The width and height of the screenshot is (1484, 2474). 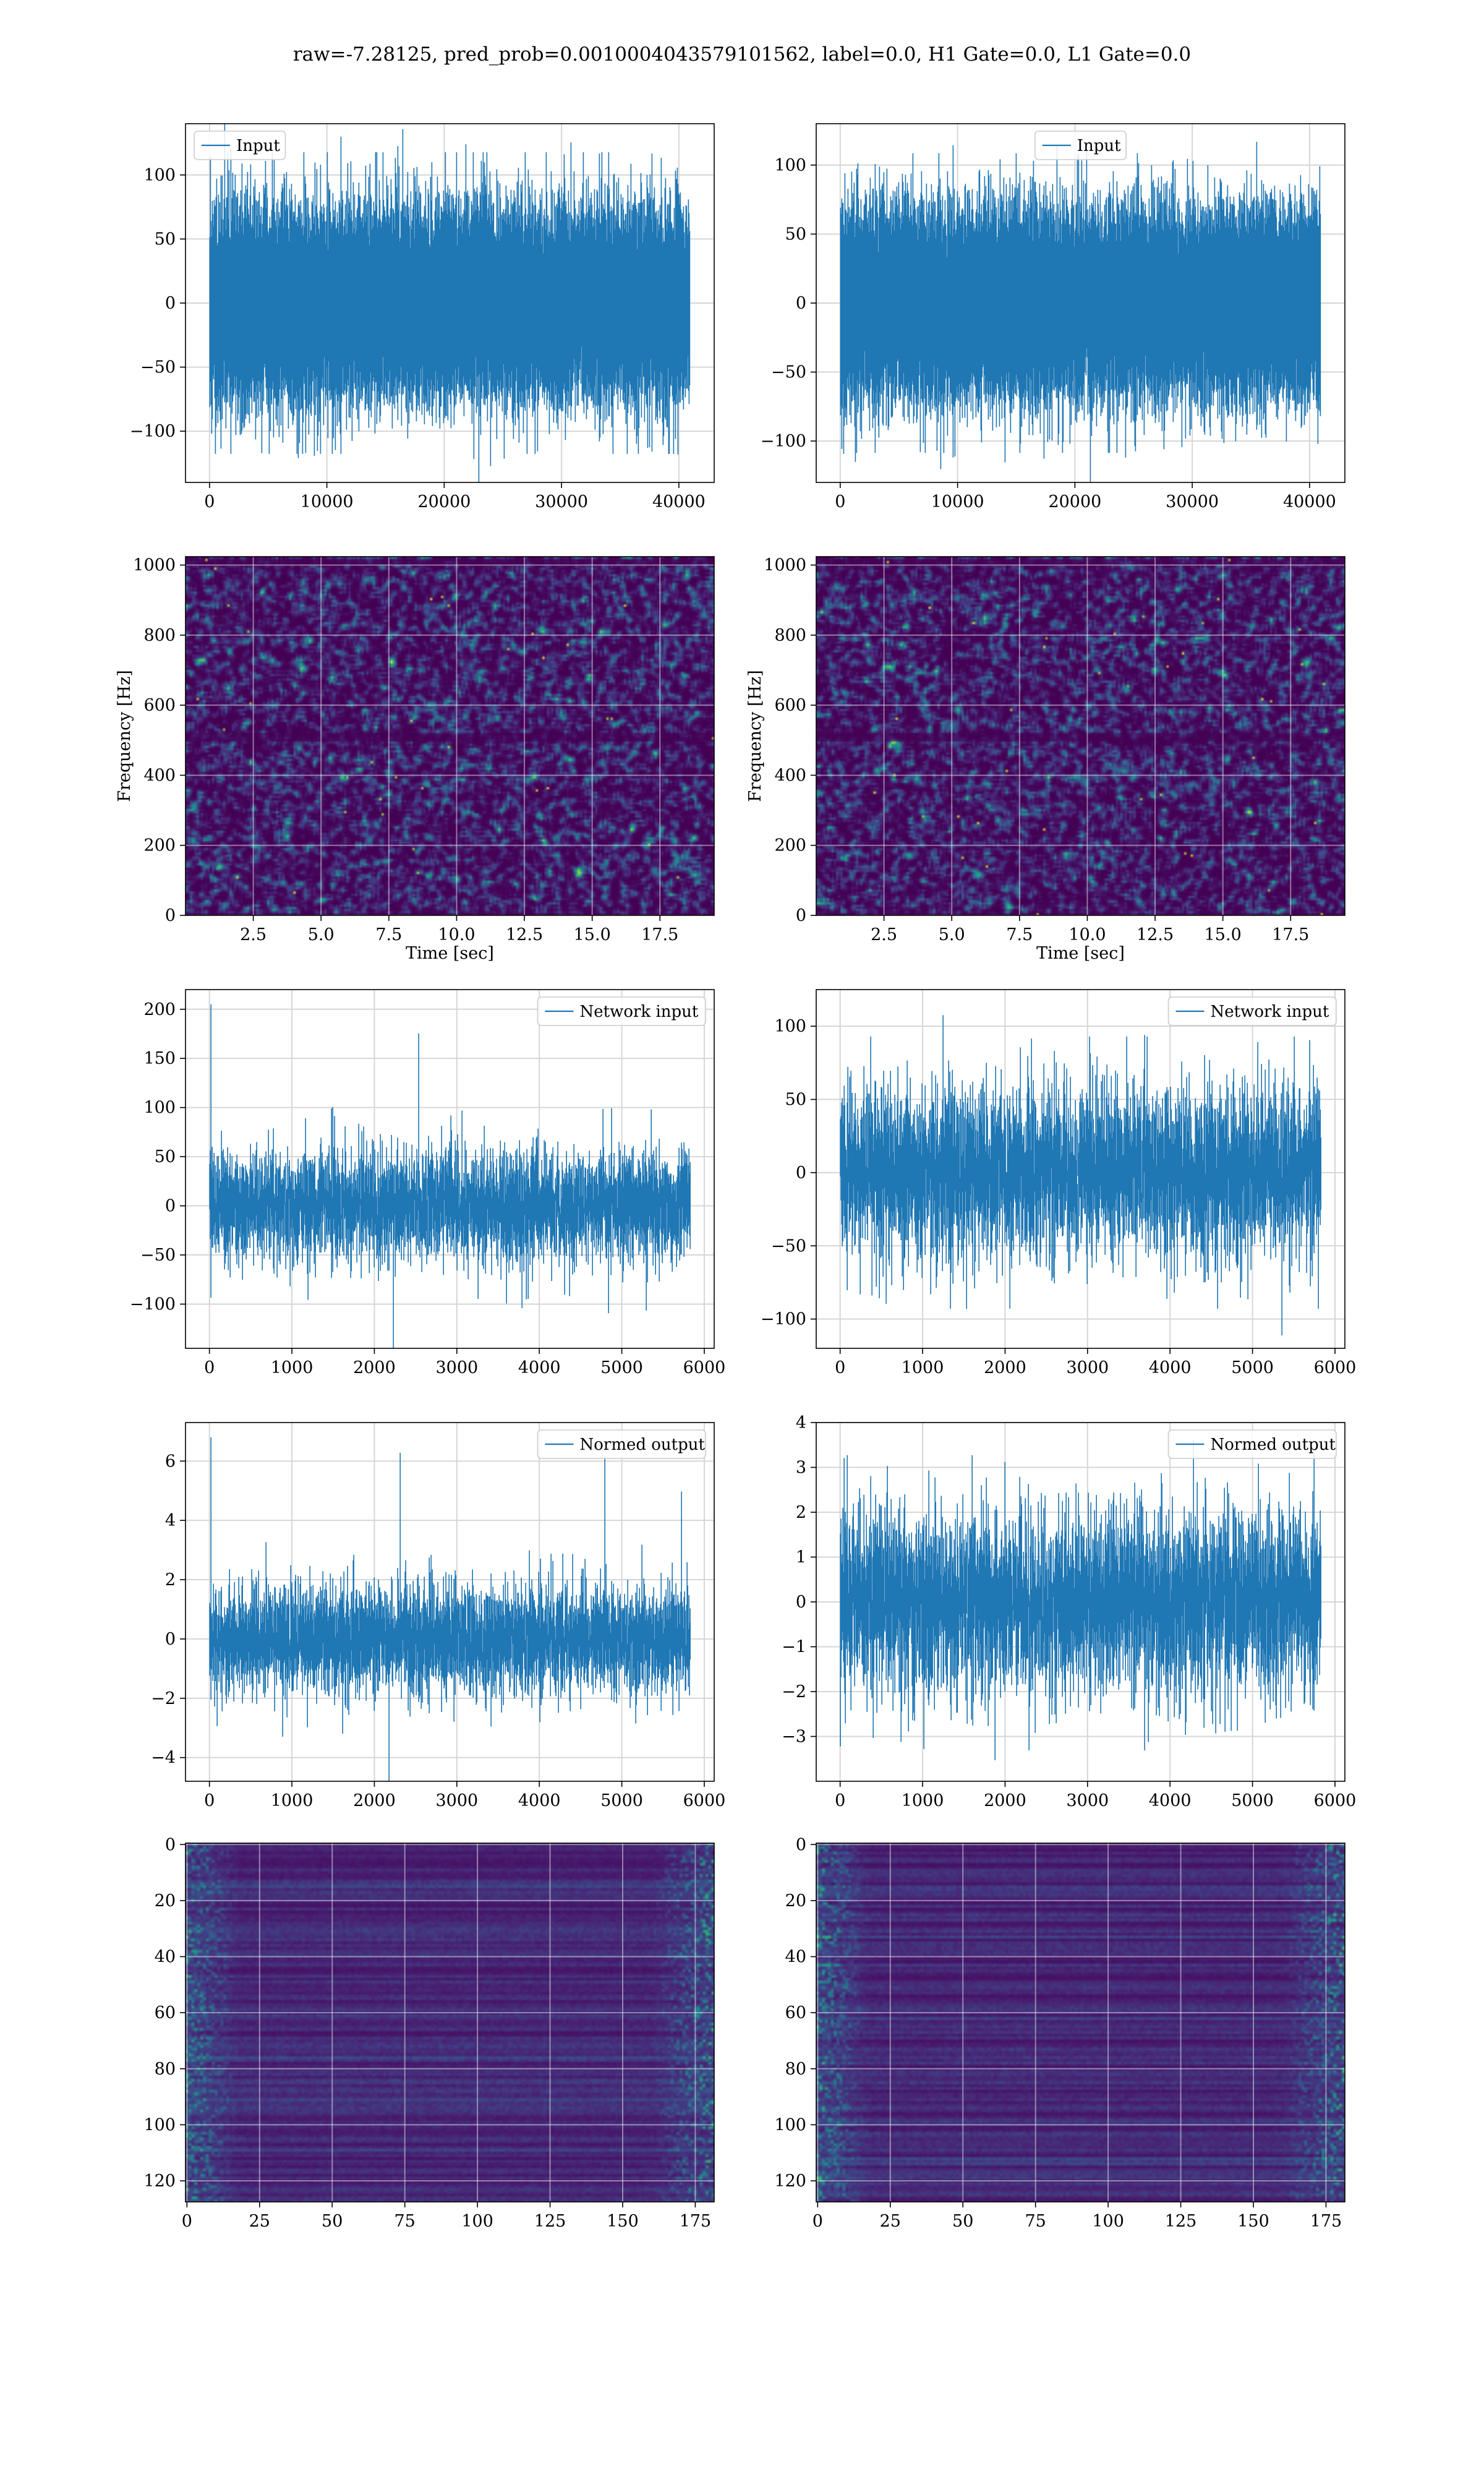 I want to click on normed-output-h1-ytick-label: −4, so click(x=163, y=1758).